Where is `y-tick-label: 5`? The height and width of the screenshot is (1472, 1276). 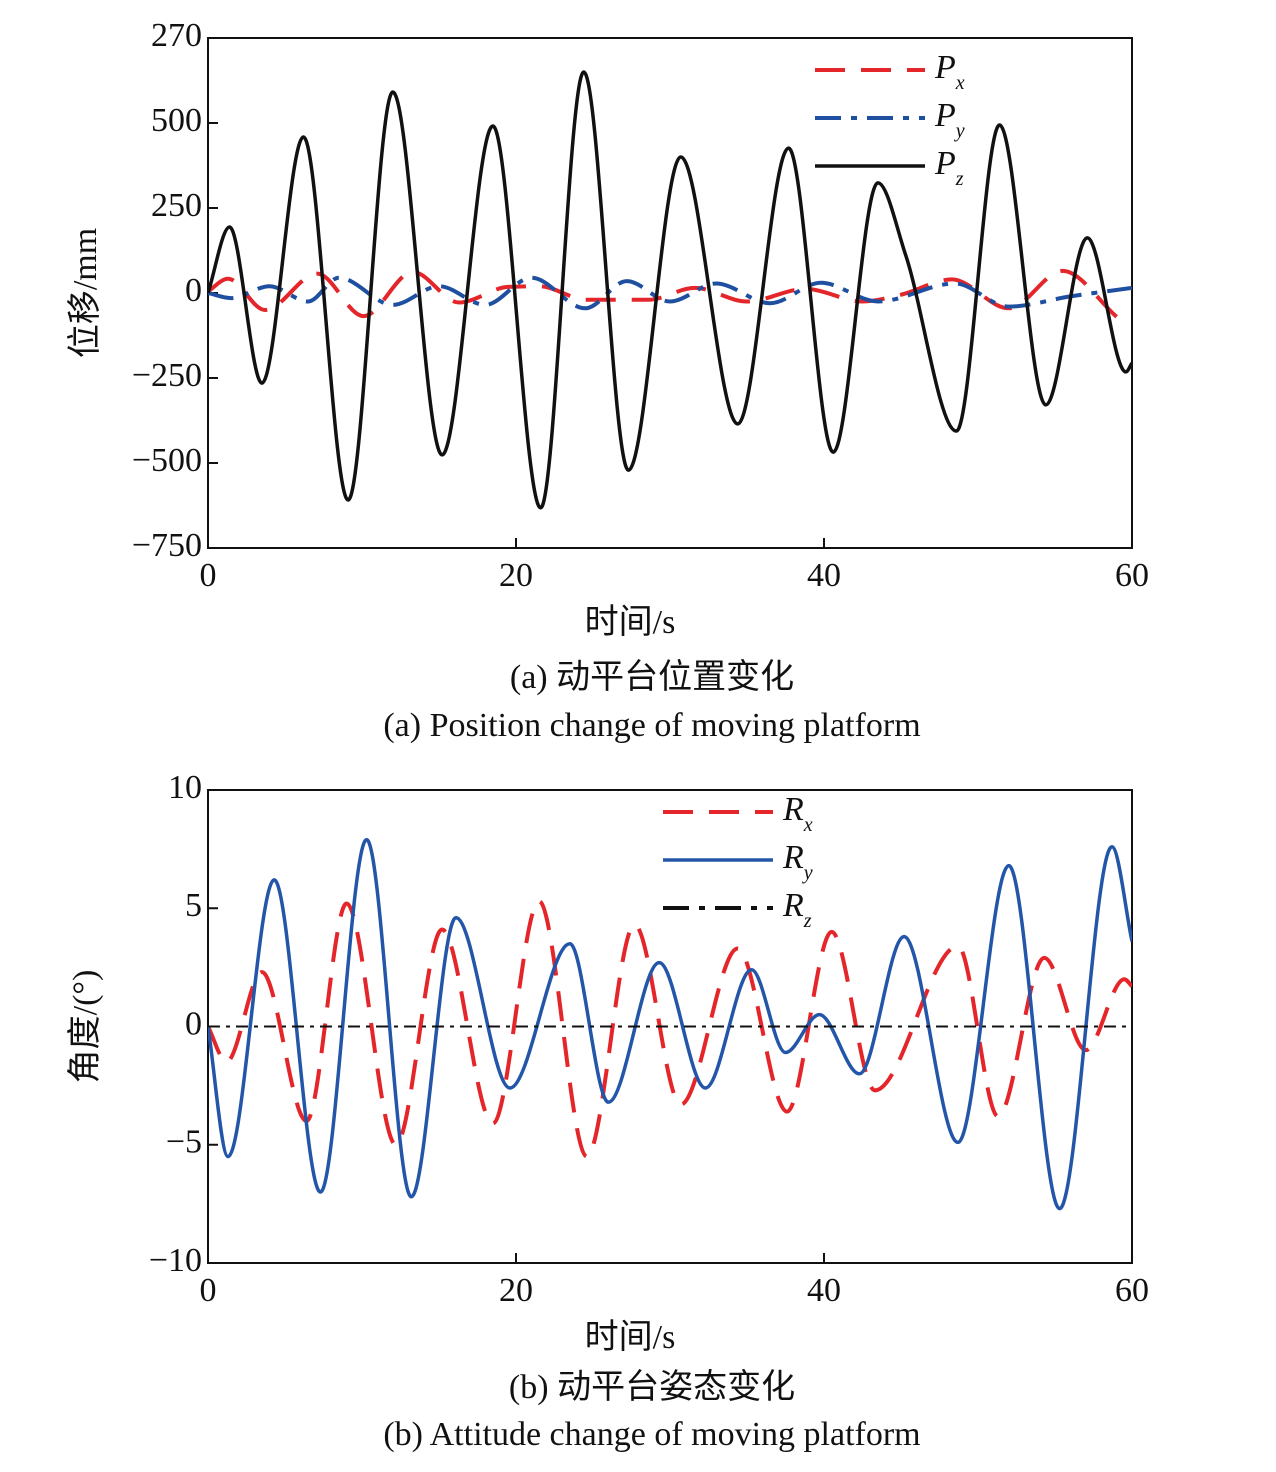
y-tick-label: 5 is located at coordinates (193, 905).